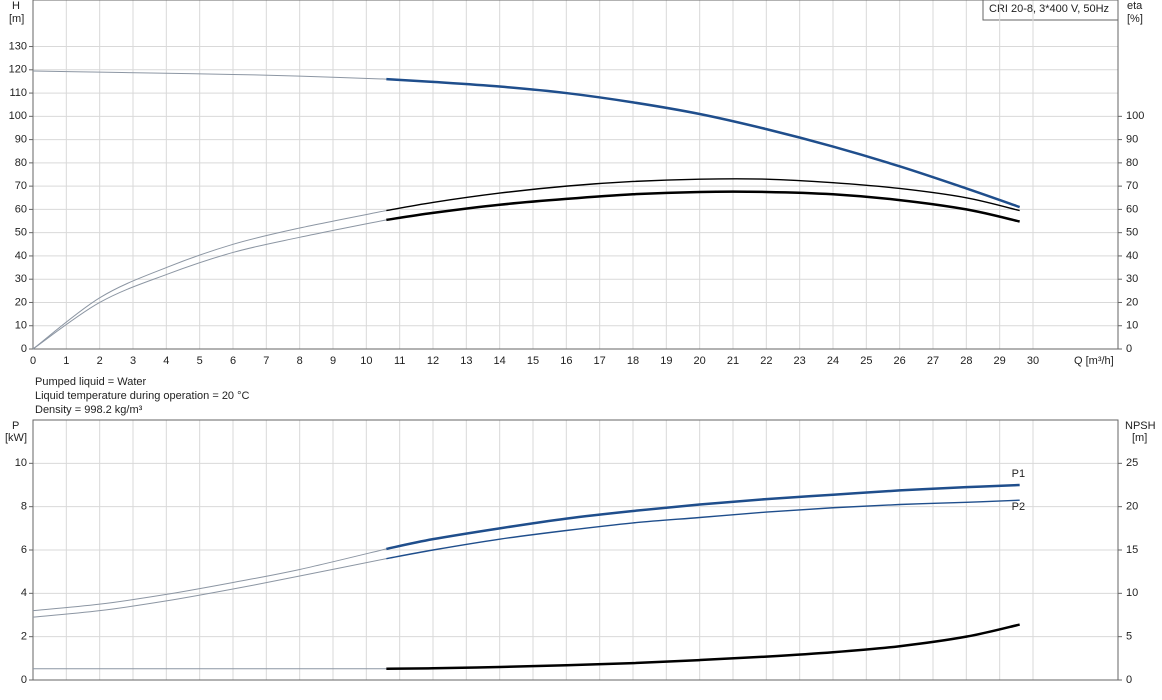  What do you see at coordinates (1132, 209) in the screenshot?
I see `y2-tick-label: 60` at bounding box center [1132, 209].